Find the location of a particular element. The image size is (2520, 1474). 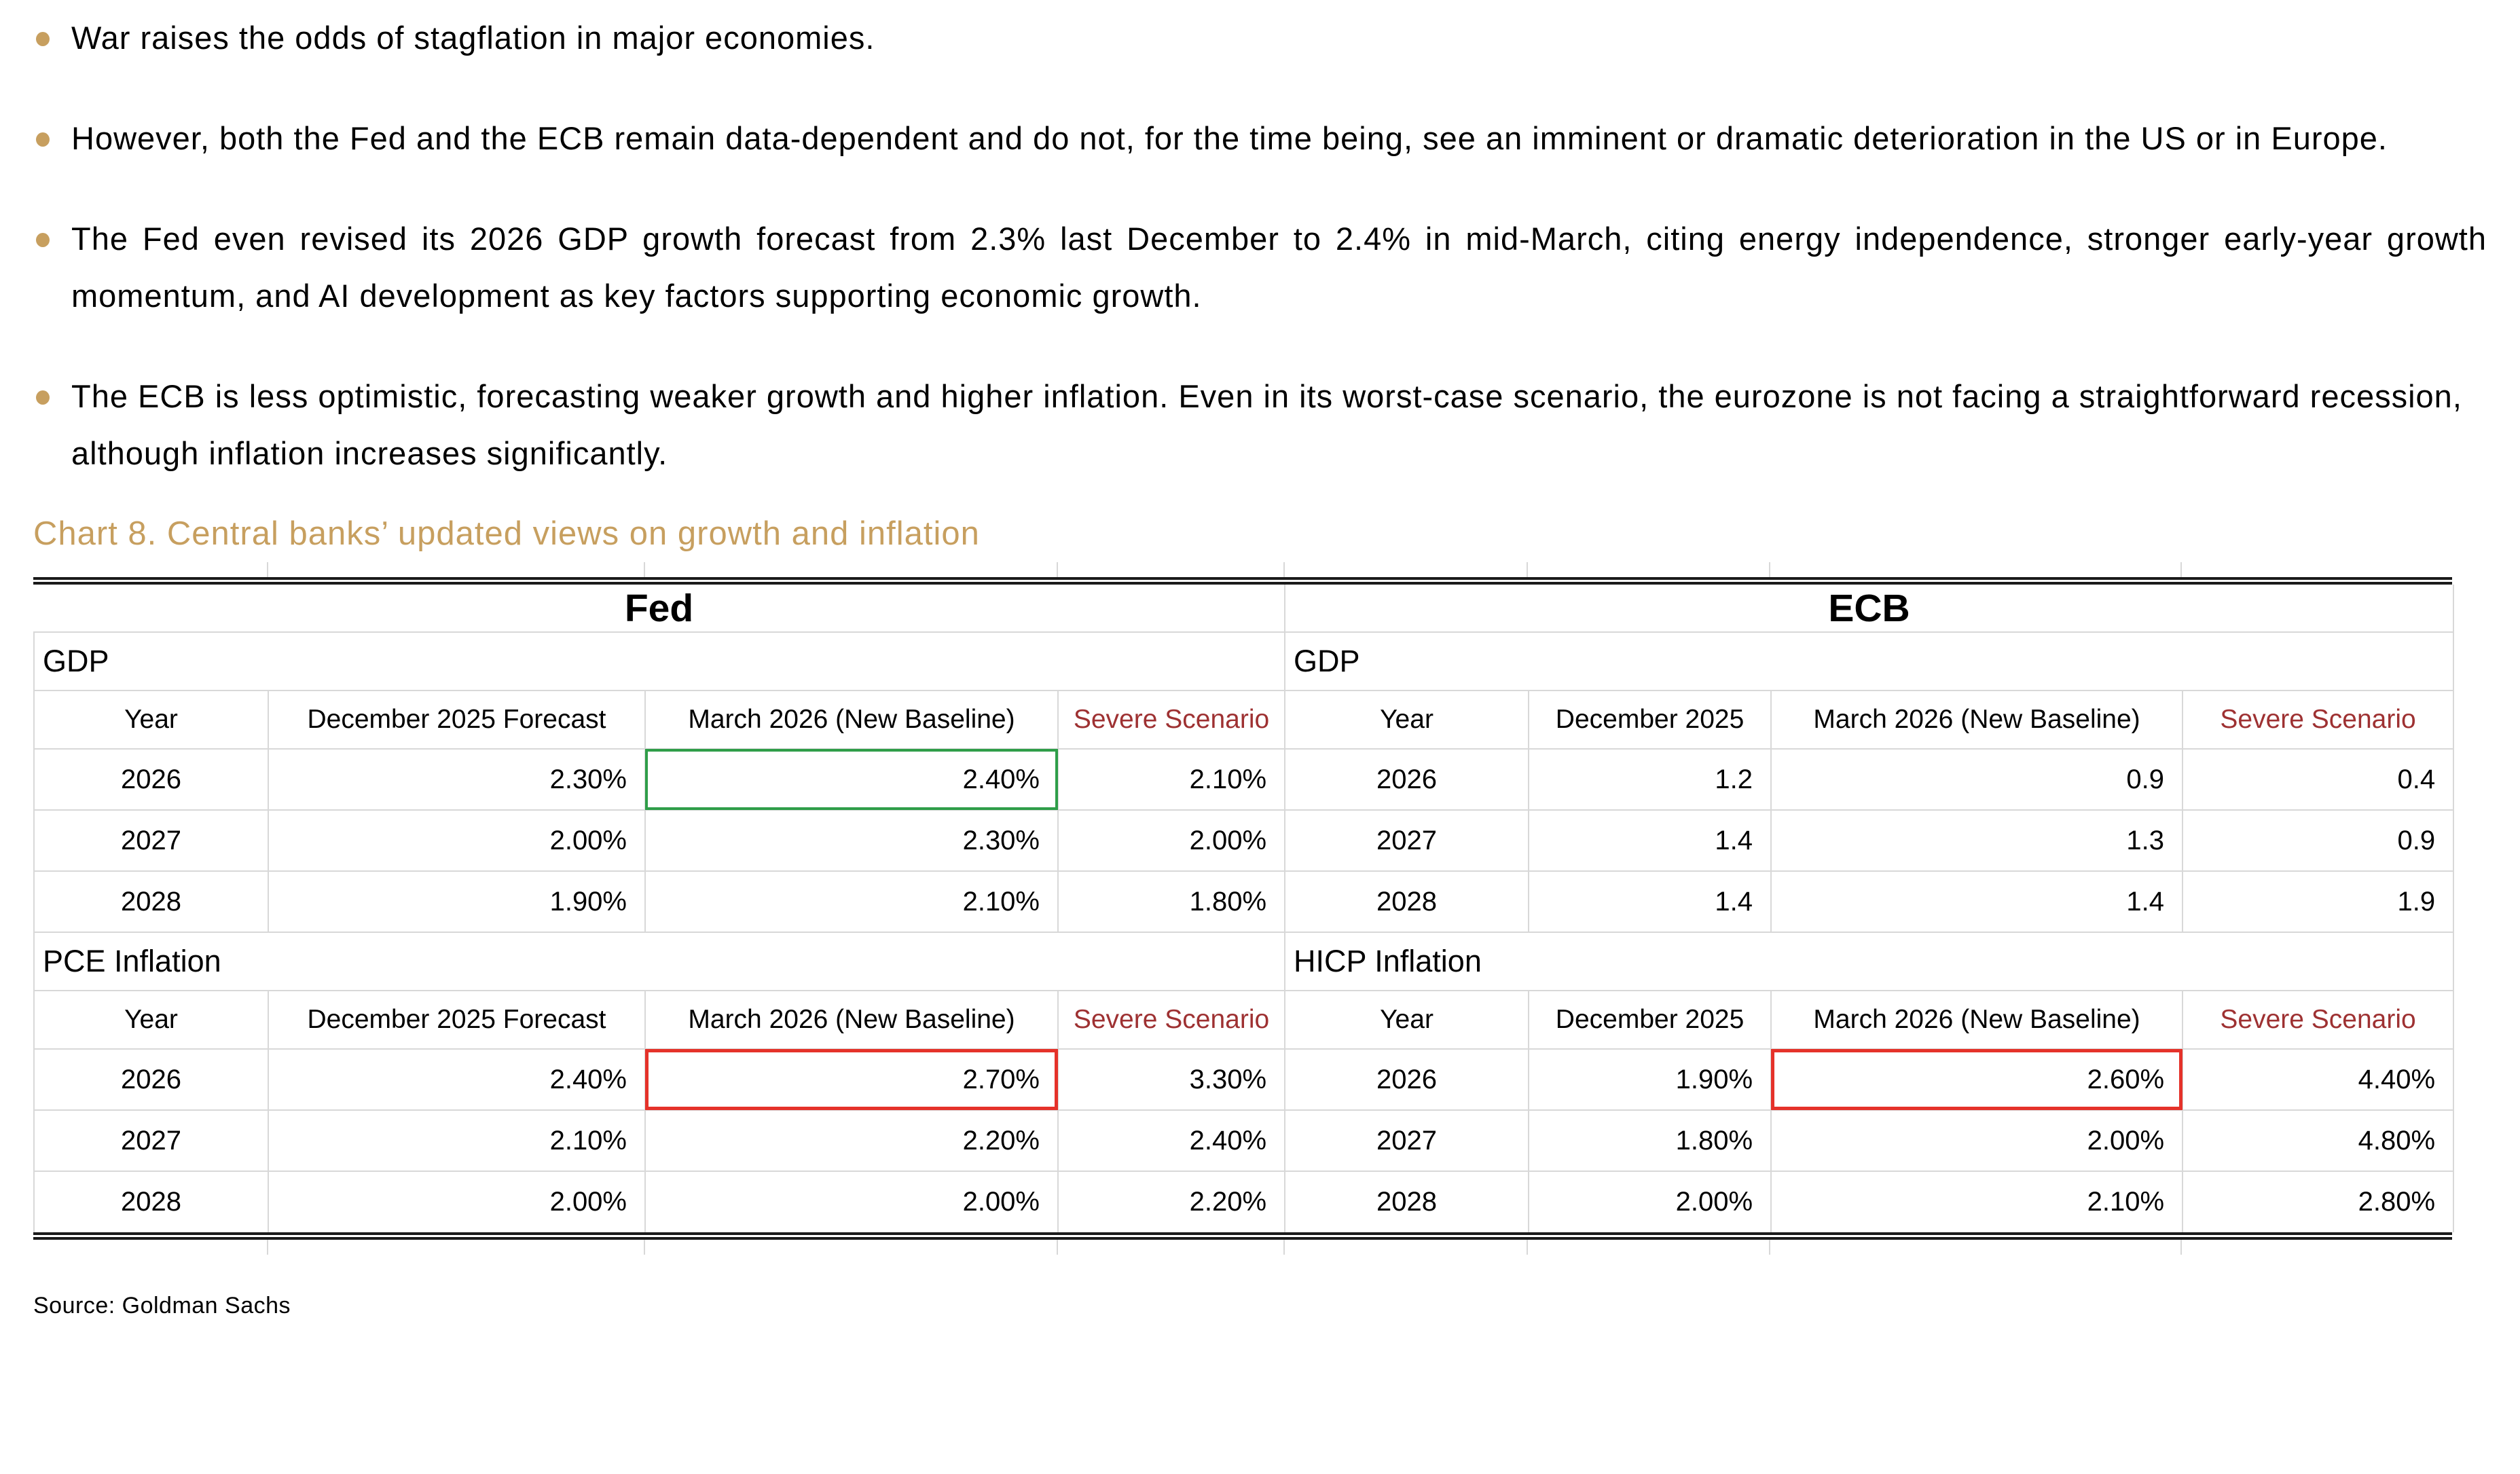

table-row: 2026 1.90% 2.60% 4.40% is located at coordinates (1870, 1079).